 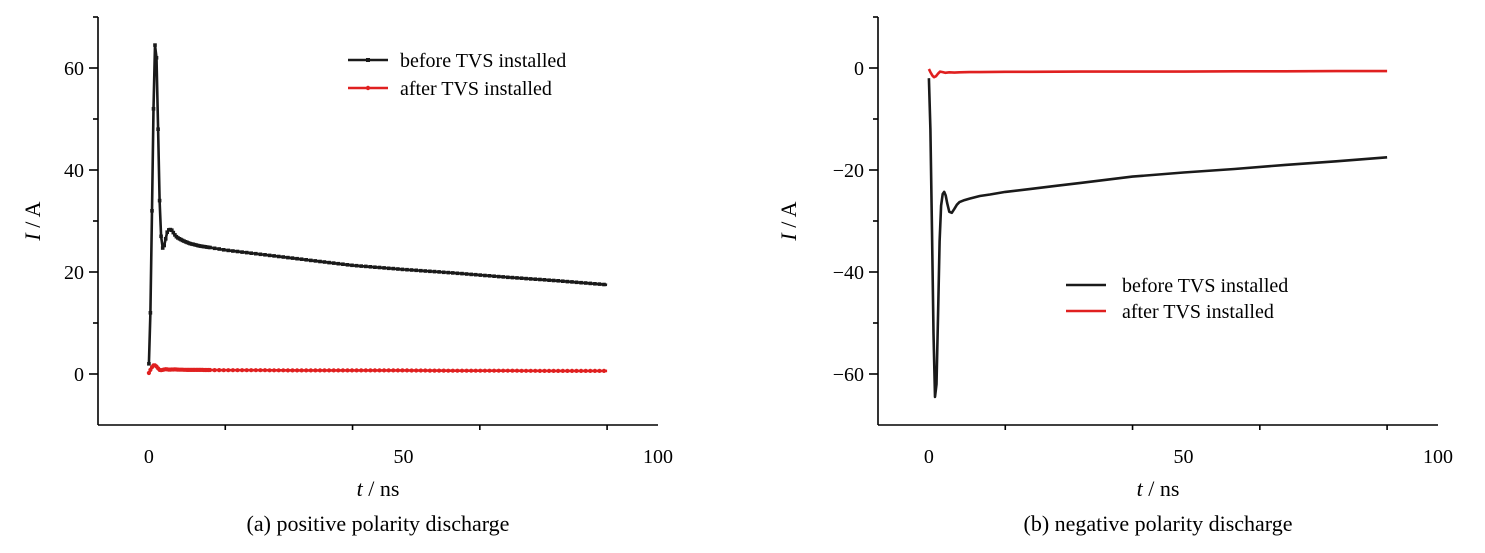 What do you see at coordinates (368, 88) in the screenshot?
I see `legend-marker-after` at bounding box center [368, 88].